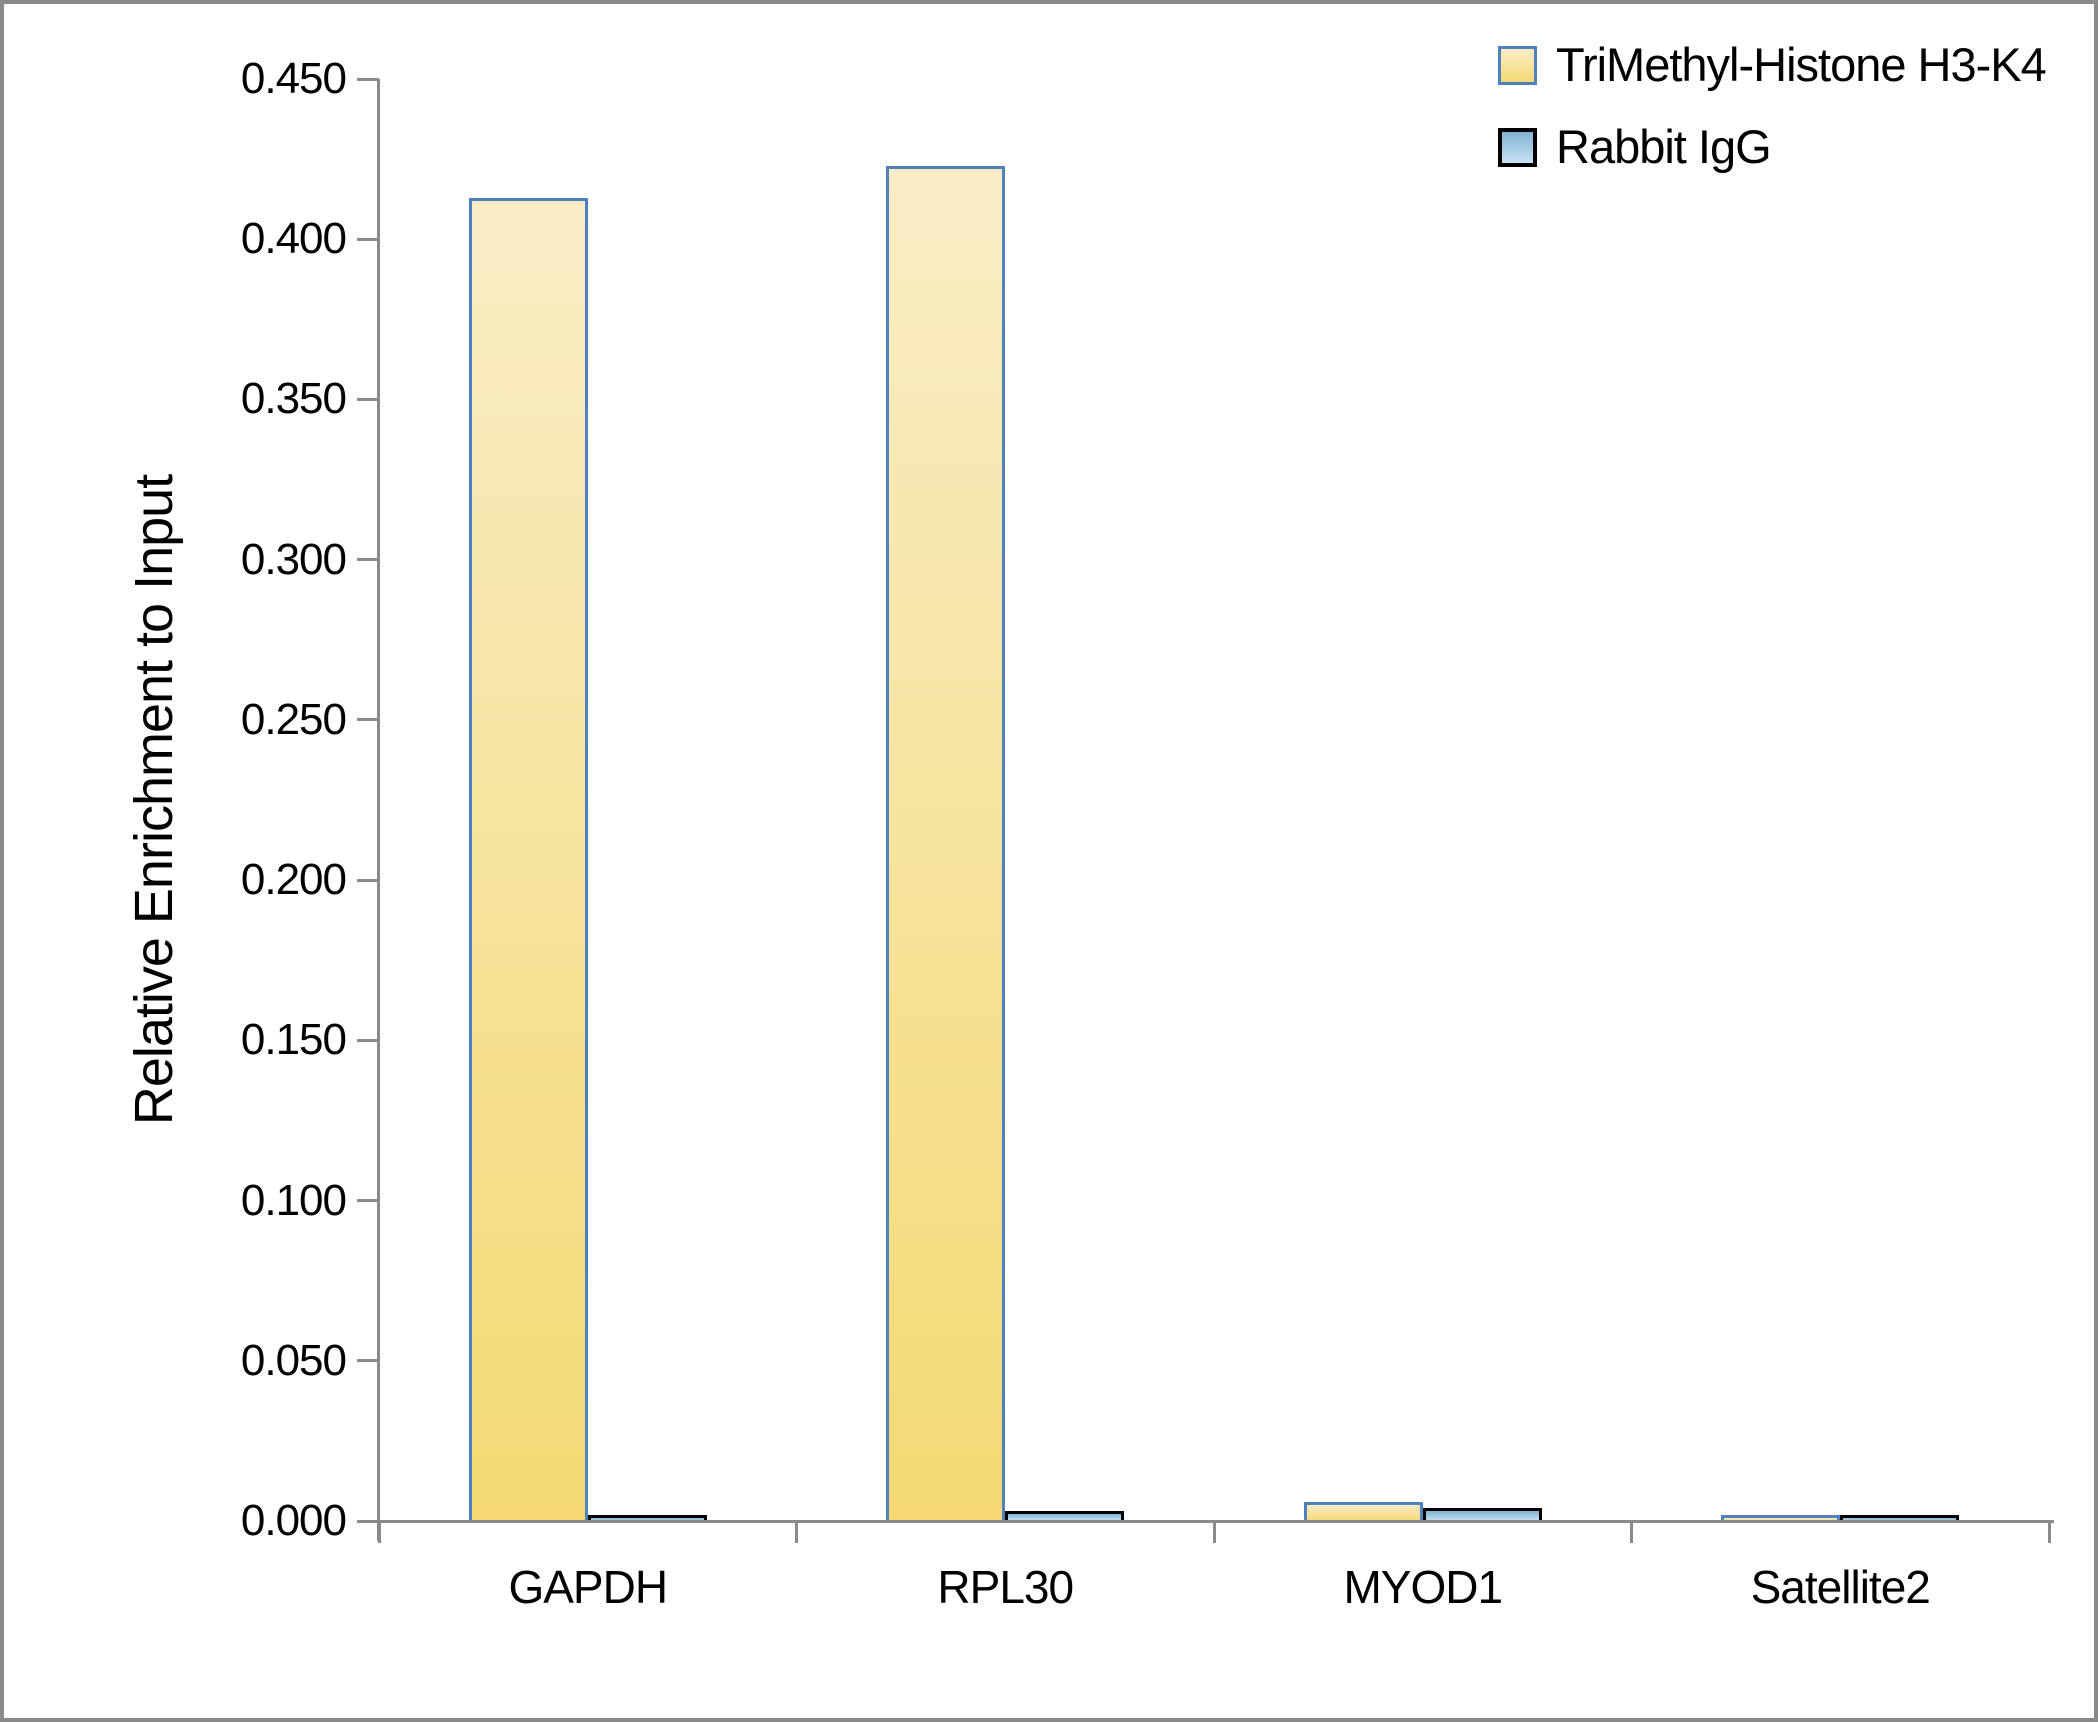 The height and width of the screenshot is (1722, 2098). Describe the element at coordinates (293, 1200) in the screenshot. I see `y-tick-label: 0.100` at that location.